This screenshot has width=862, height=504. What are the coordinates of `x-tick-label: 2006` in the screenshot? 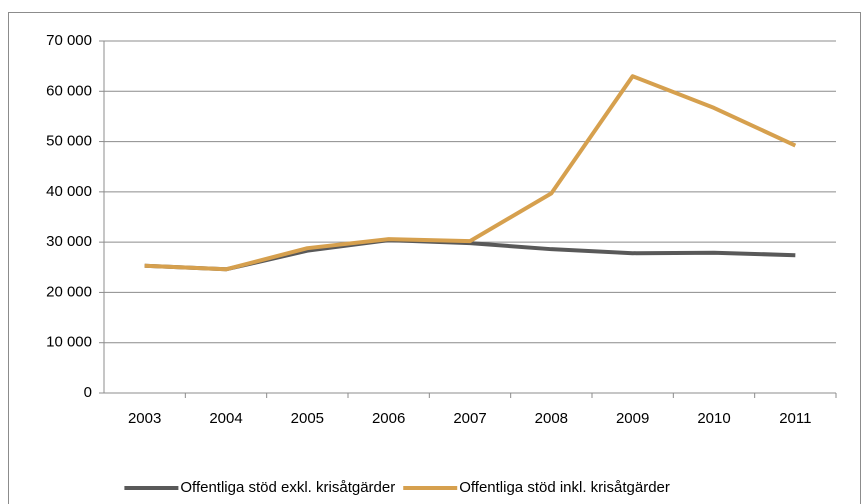 It's located at (388, 418).